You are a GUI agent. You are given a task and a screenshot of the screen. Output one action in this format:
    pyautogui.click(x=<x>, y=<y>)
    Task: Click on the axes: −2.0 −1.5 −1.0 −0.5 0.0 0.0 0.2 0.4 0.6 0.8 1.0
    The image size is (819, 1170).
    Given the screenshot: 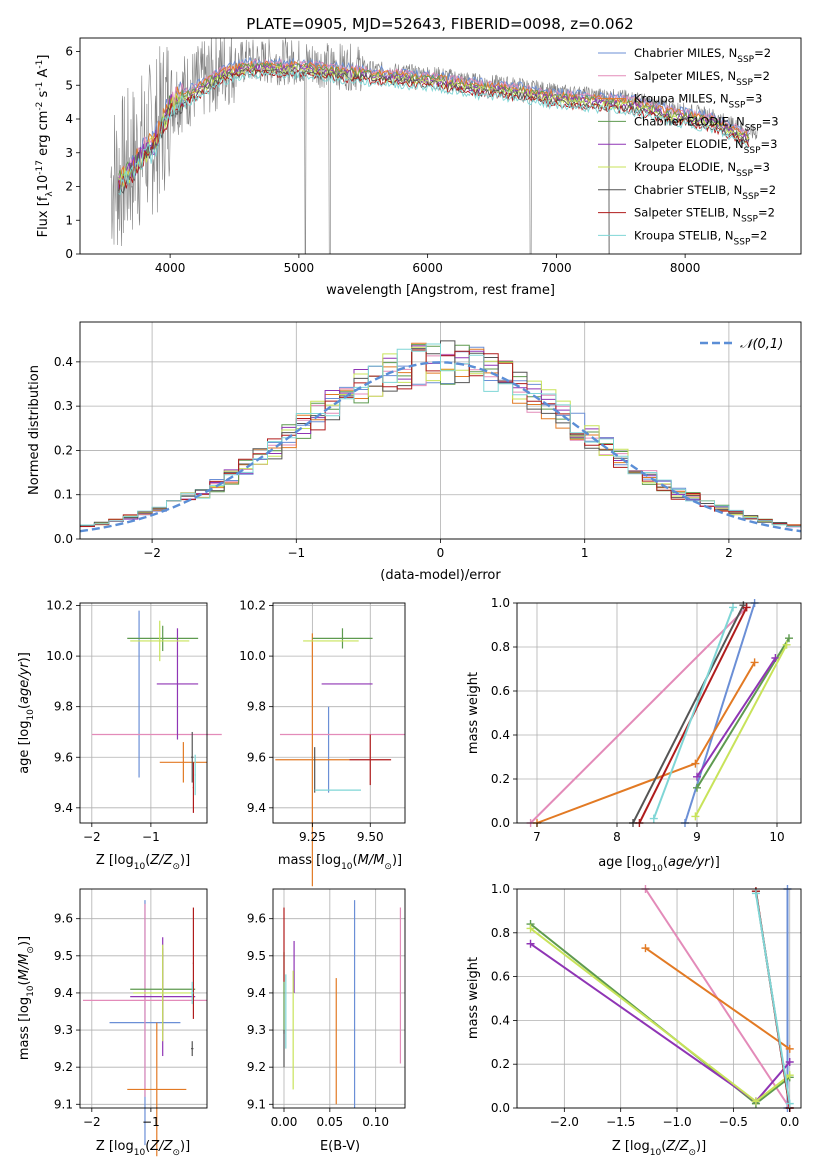 What is the action you would take?
    pyautogui.click(x=646, y=1005)
    